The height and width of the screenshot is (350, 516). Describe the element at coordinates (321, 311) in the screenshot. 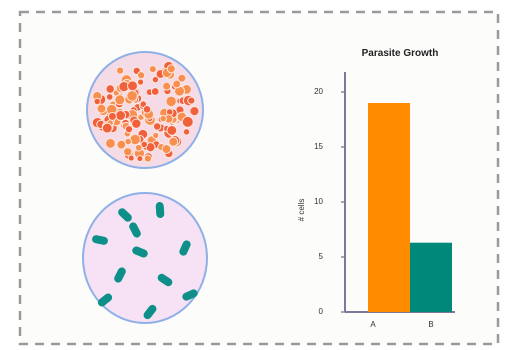

I see `y-tick-label: 0` at that location.